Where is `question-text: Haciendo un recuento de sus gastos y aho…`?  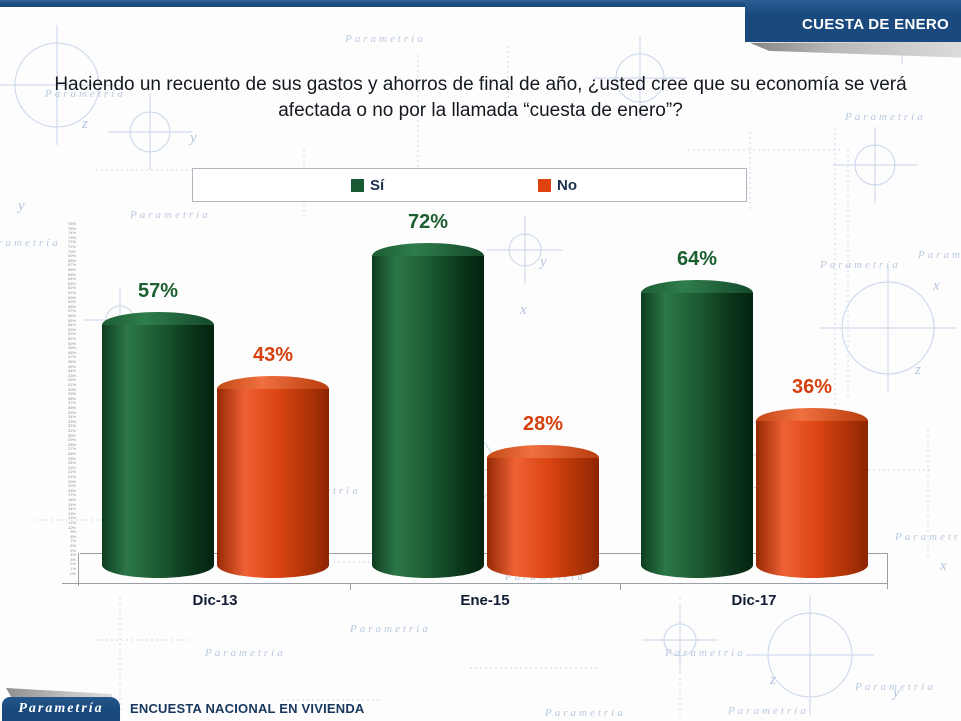 question-text: Haciendo un recuento de sus gastos y aho… is located at coordinates (480, 97).